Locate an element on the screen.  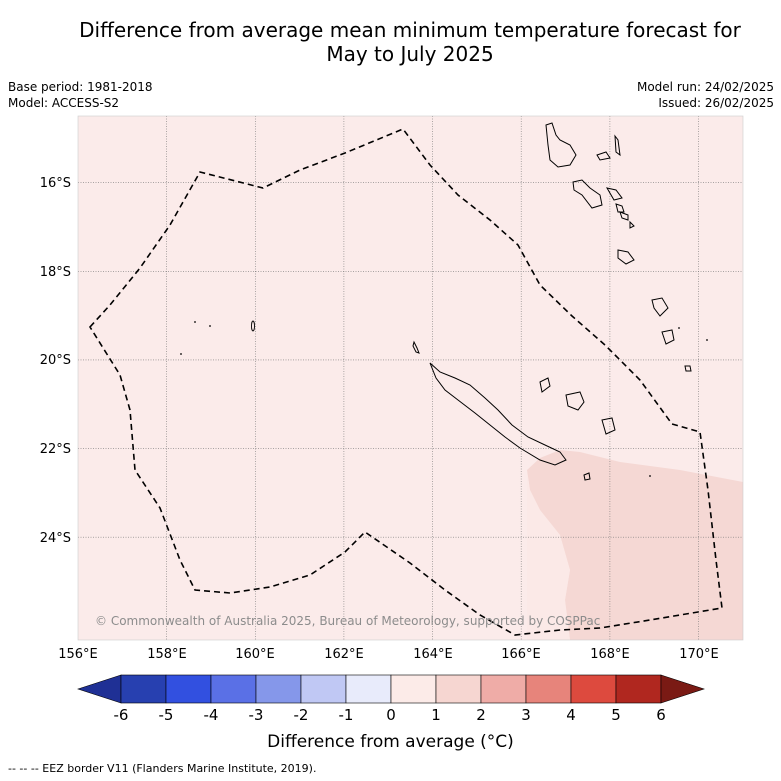
model-run: Model run: 24/02/2025 is located at coordinates (705, 87).